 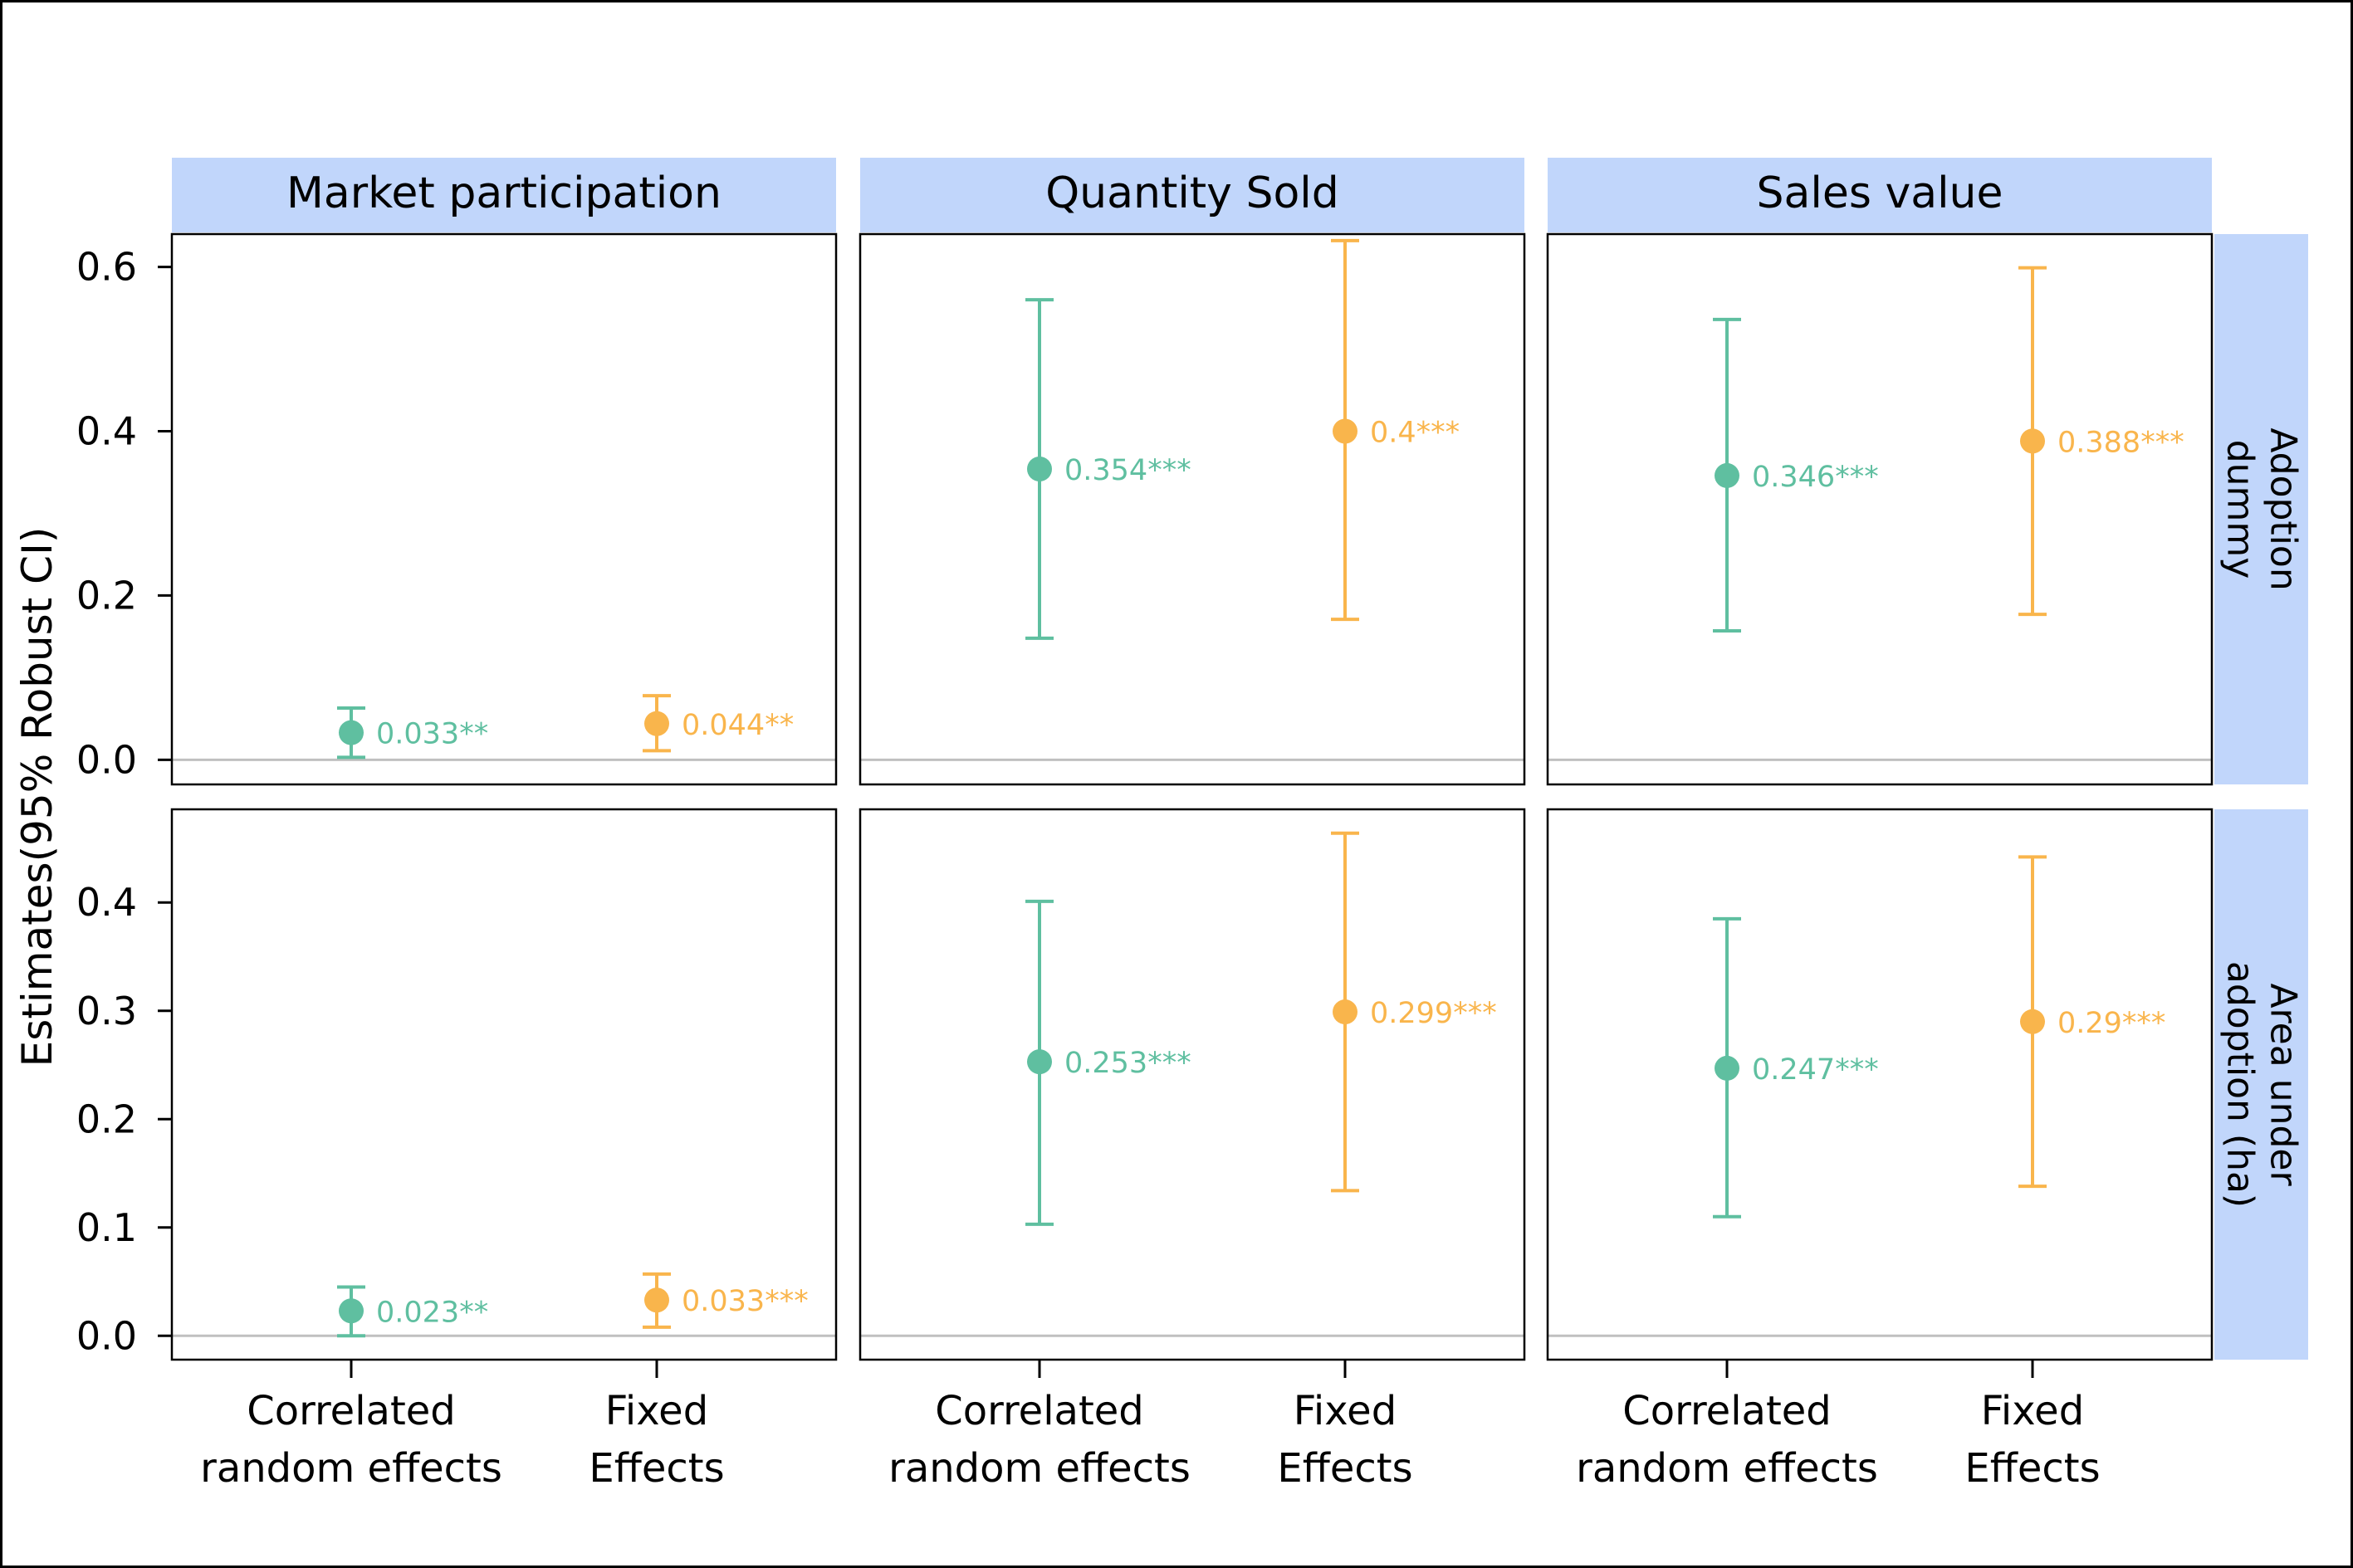 What do you see at coordinates (2111, 1024) in the screenshot?
I see `estimate-label: 0.29***` at bounding box center [2111, 1024].